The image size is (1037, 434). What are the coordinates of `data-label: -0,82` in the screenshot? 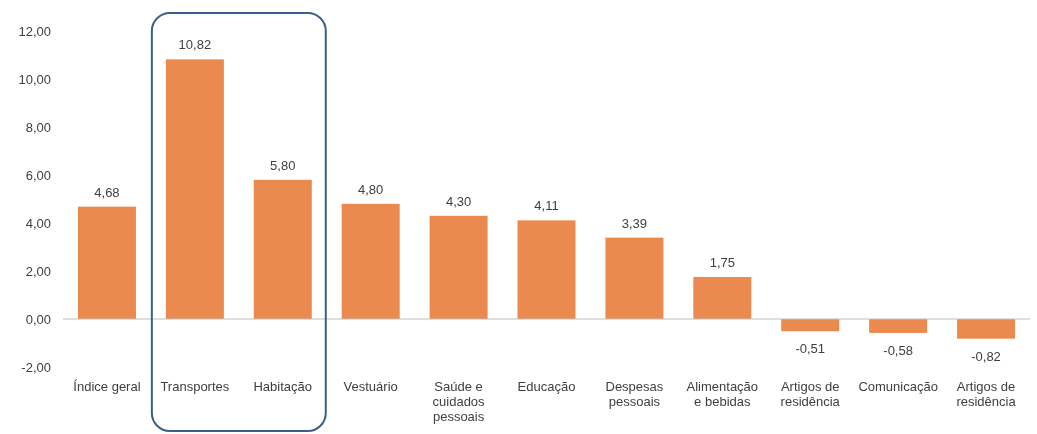 It's located at (986, 356).